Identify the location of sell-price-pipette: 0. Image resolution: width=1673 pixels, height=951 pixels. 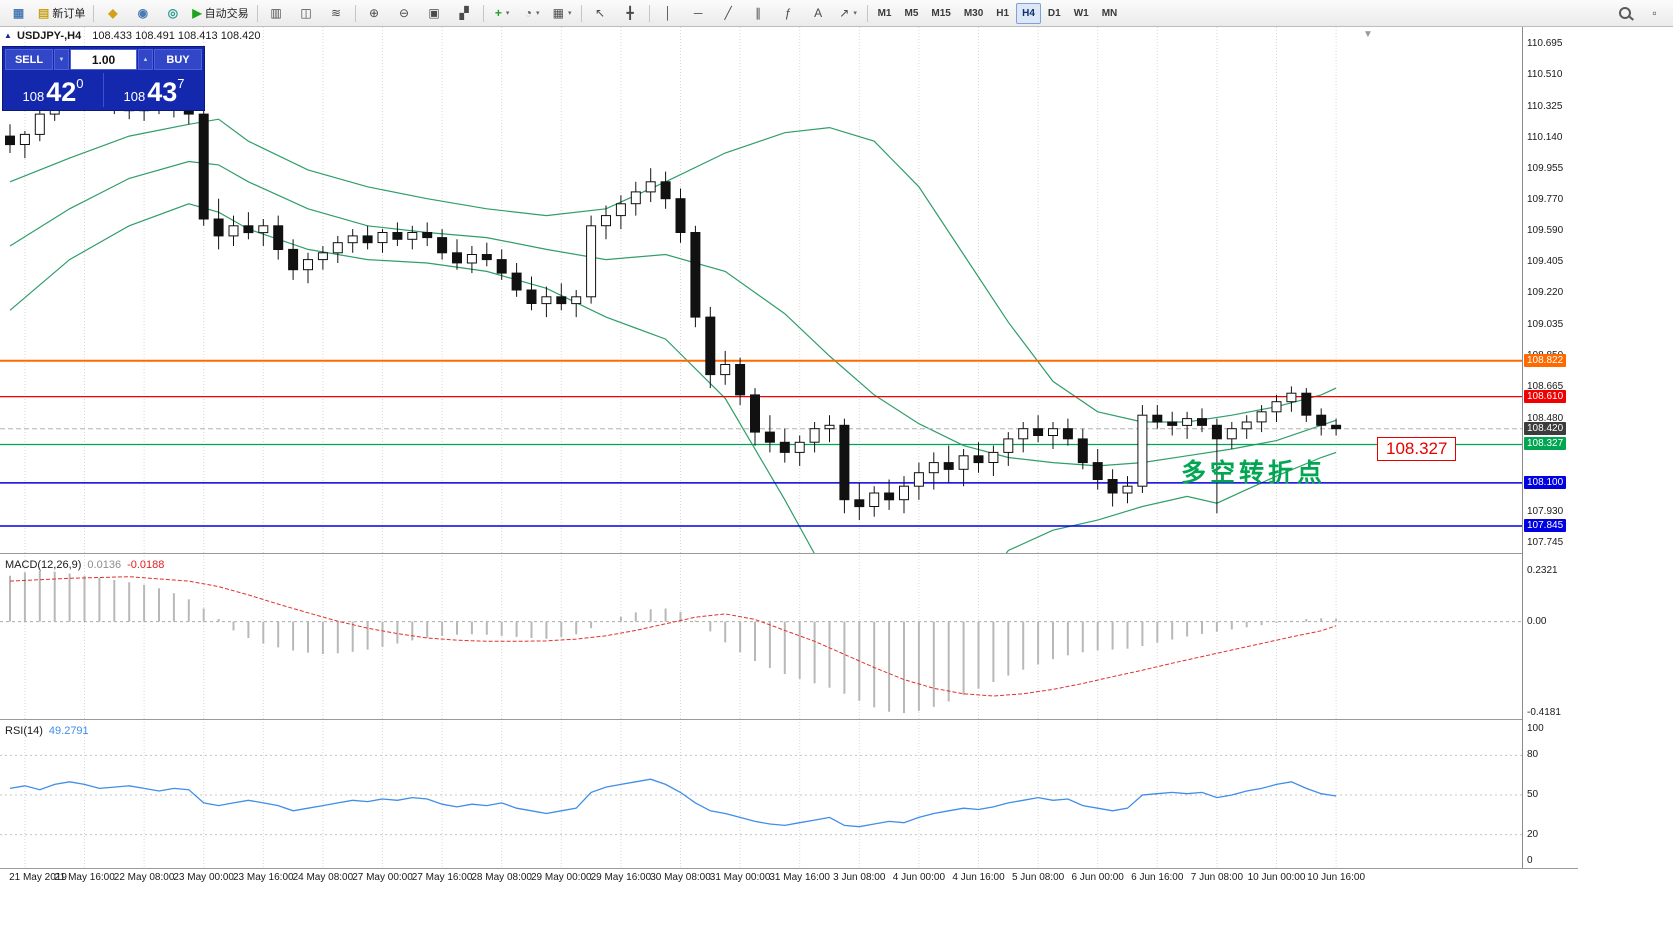
(80, 83).